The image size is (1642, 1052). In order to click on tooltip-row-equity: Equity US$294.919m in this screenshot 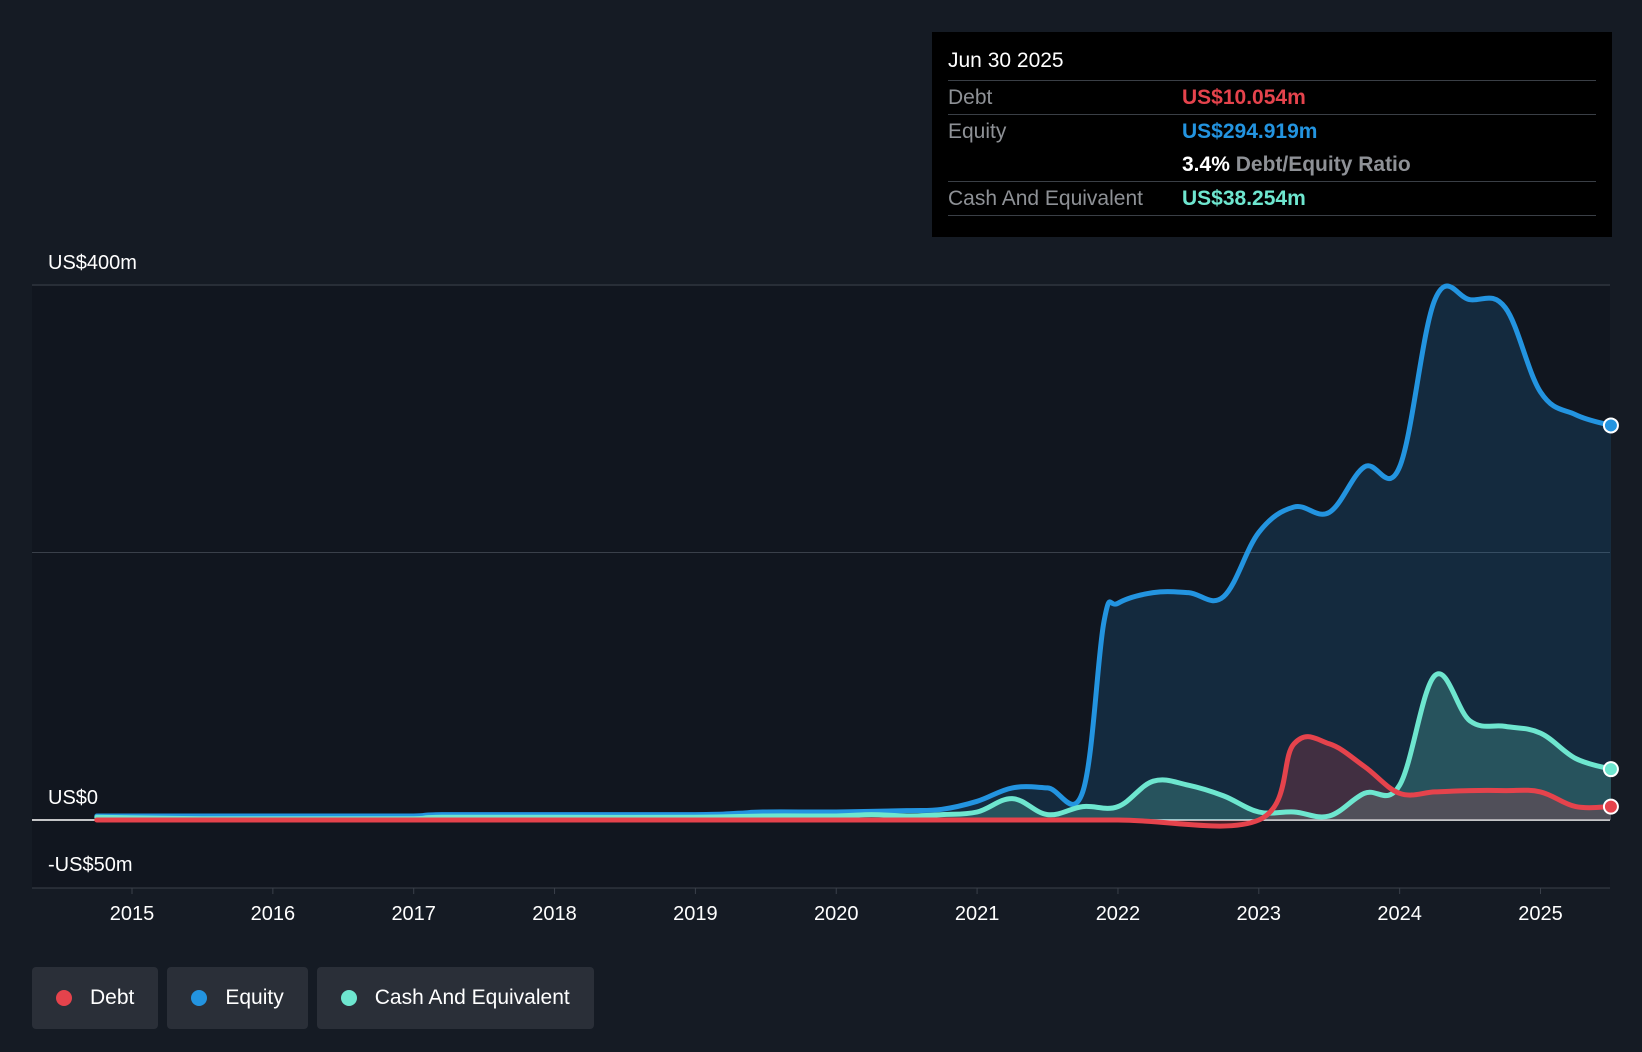, I will do `click(1272, 131)`.